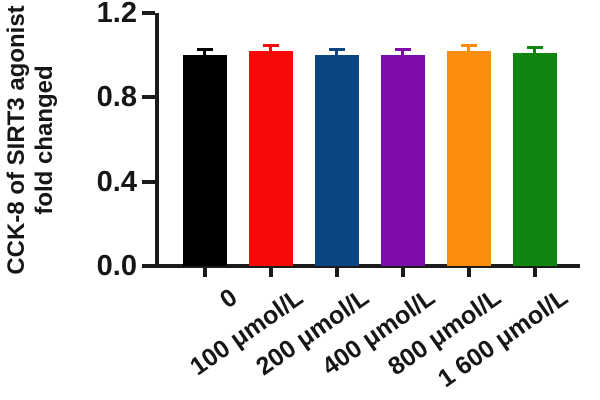 The width and height of the screenshot is (600, 400). I want to click on y-axis-label-line1: CCK-8 of SIRT3 agonist, so click(16, 140).